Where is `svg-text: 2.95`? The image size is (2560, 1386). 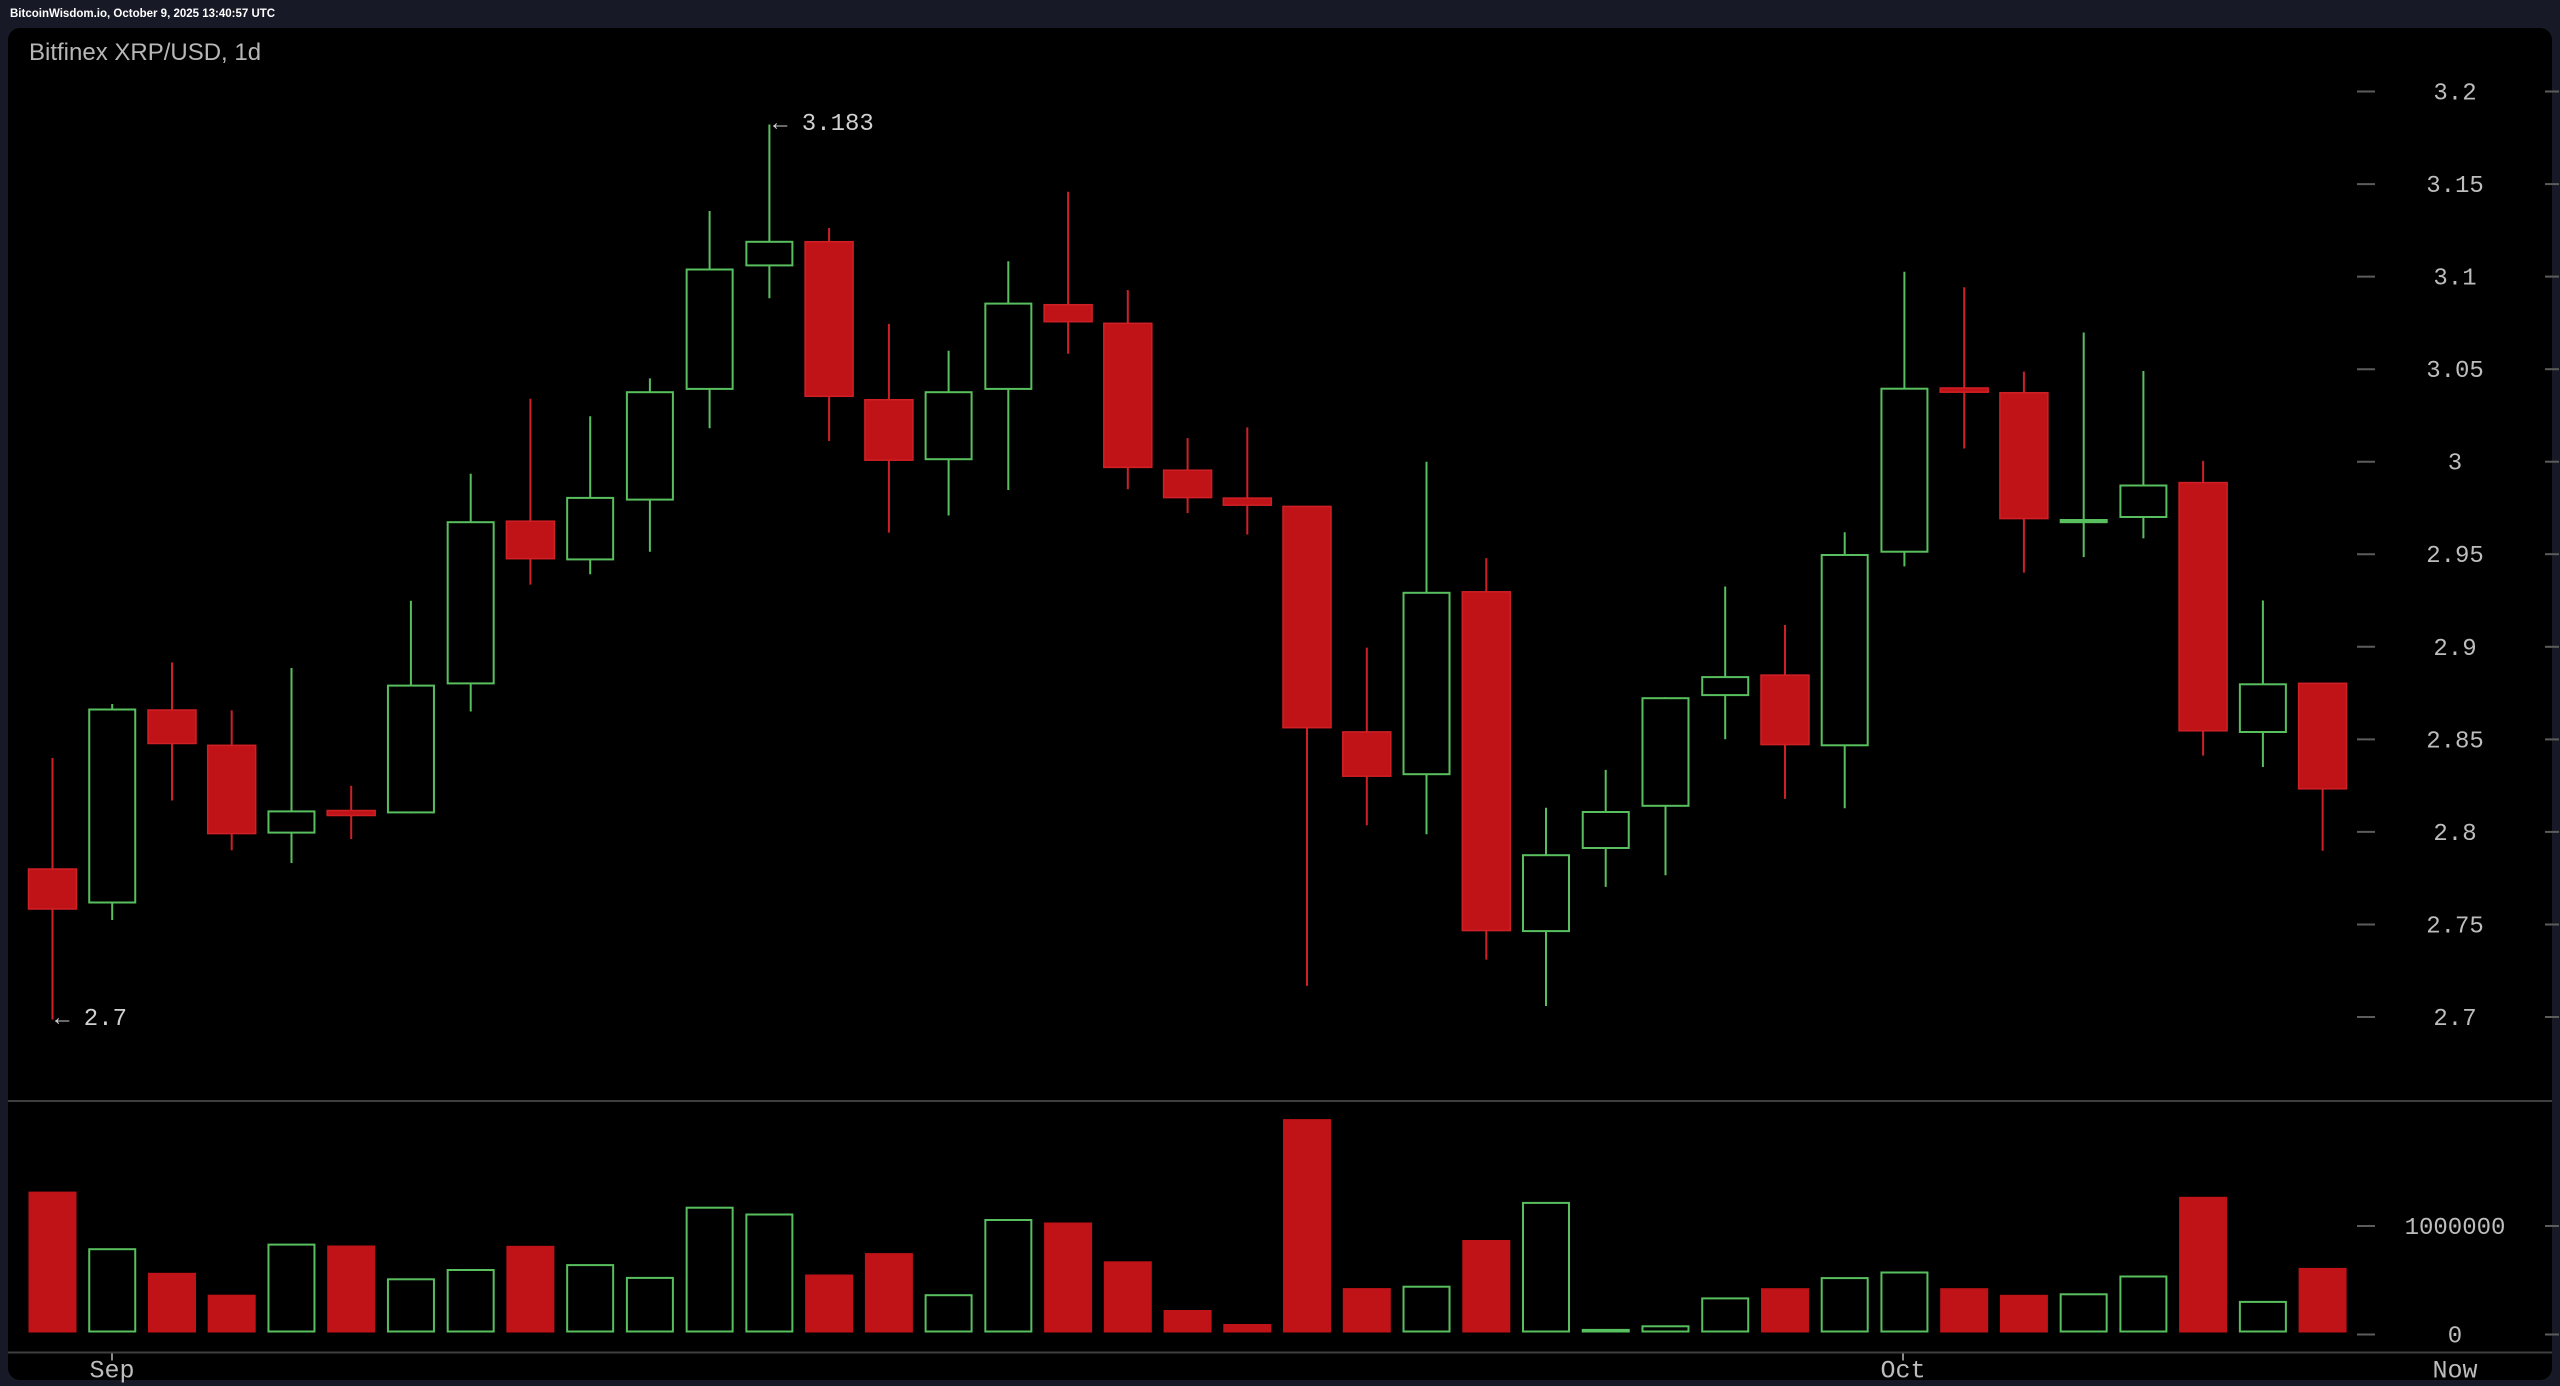 svg-text: 2.95 is located at coordinates (2455, 556).